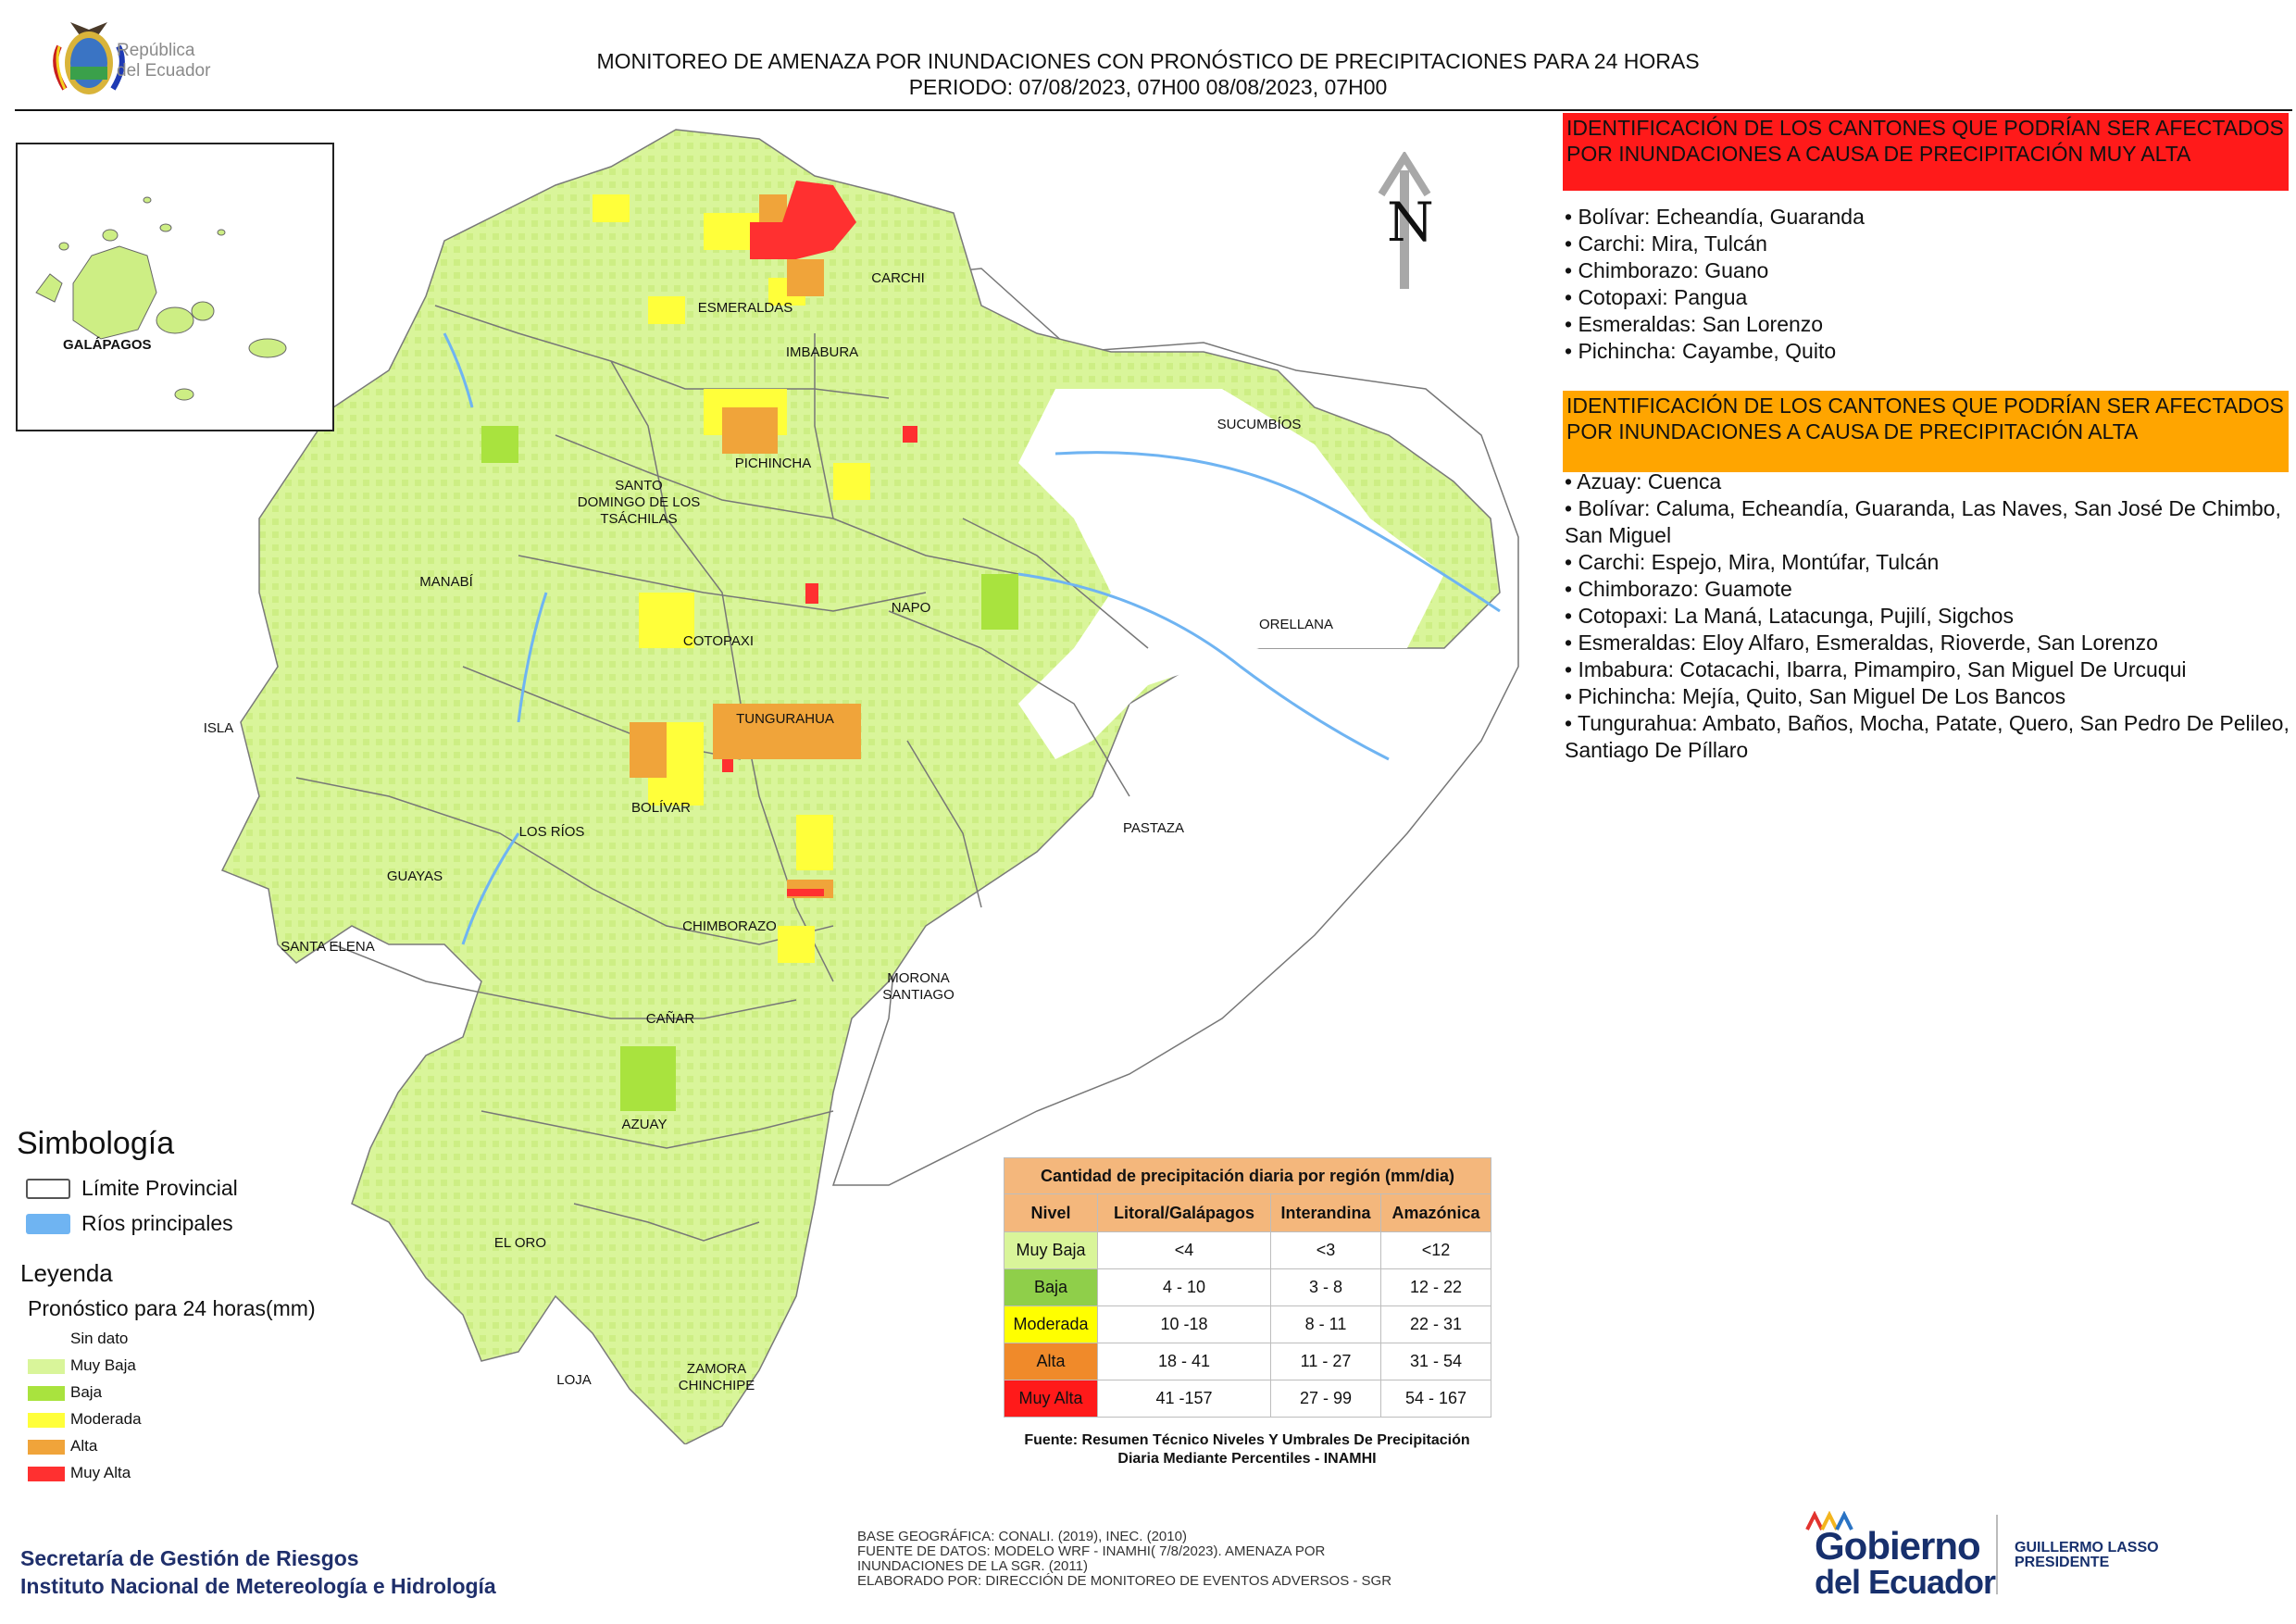 The height and width of the screenshot is (1624, 2296). I want to click on level-cell: Moderada, so click(1051, 1324).